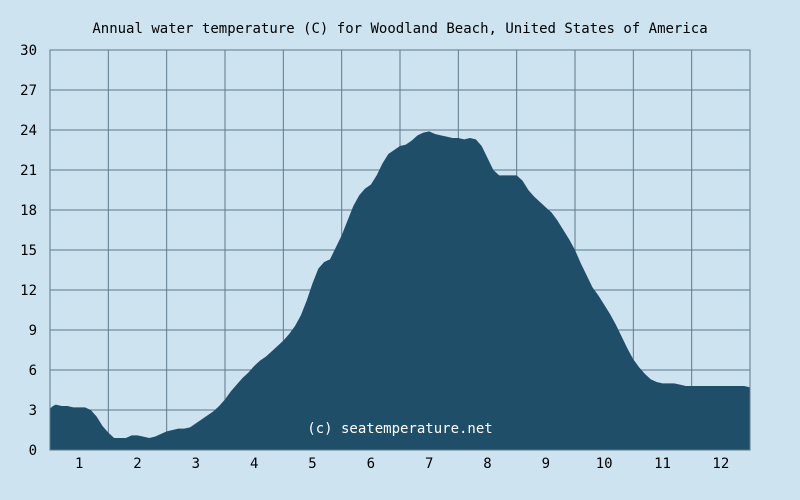 The width and height of the screenshot is (800, 500). I want to click on x-tick-label: 12, so click(720, 464).